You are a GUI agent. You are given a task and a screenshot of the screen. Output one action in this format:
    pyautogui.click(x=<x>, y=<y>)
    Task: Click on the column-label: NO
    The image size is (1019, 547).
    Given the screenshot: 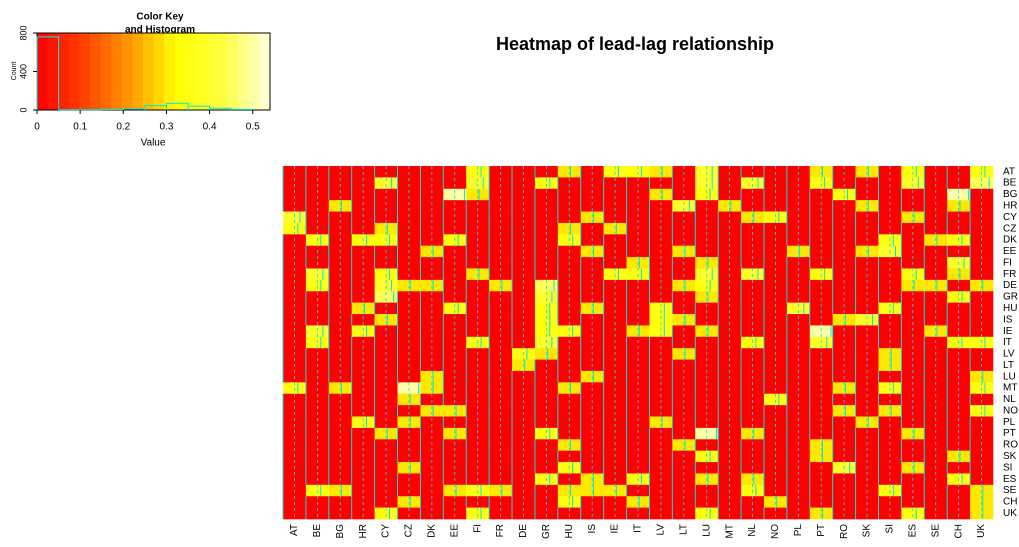 What is the action you would take?
    pyautogui.click(x=775, y=531)
    